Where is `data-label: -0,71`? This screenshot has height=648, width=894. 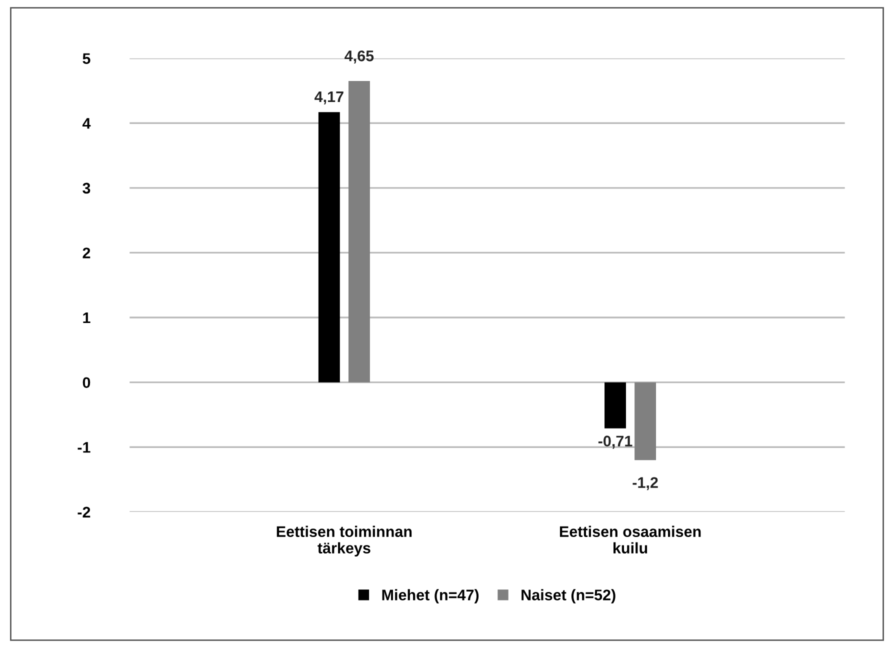 data-label: -0,71 is located at coordinates (615, 442).